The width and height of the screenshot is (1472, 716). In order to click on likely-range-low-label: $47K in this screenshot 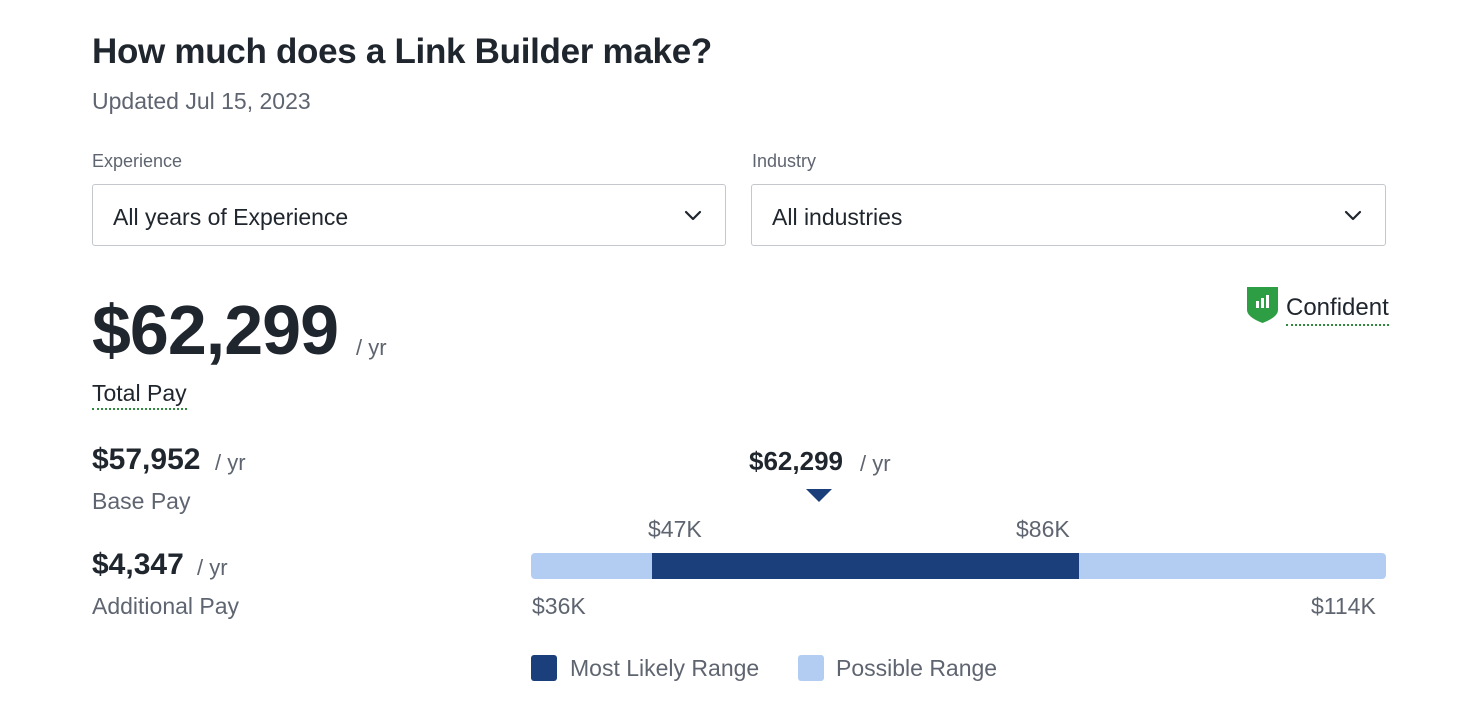, I will do `click(675, 529)`.